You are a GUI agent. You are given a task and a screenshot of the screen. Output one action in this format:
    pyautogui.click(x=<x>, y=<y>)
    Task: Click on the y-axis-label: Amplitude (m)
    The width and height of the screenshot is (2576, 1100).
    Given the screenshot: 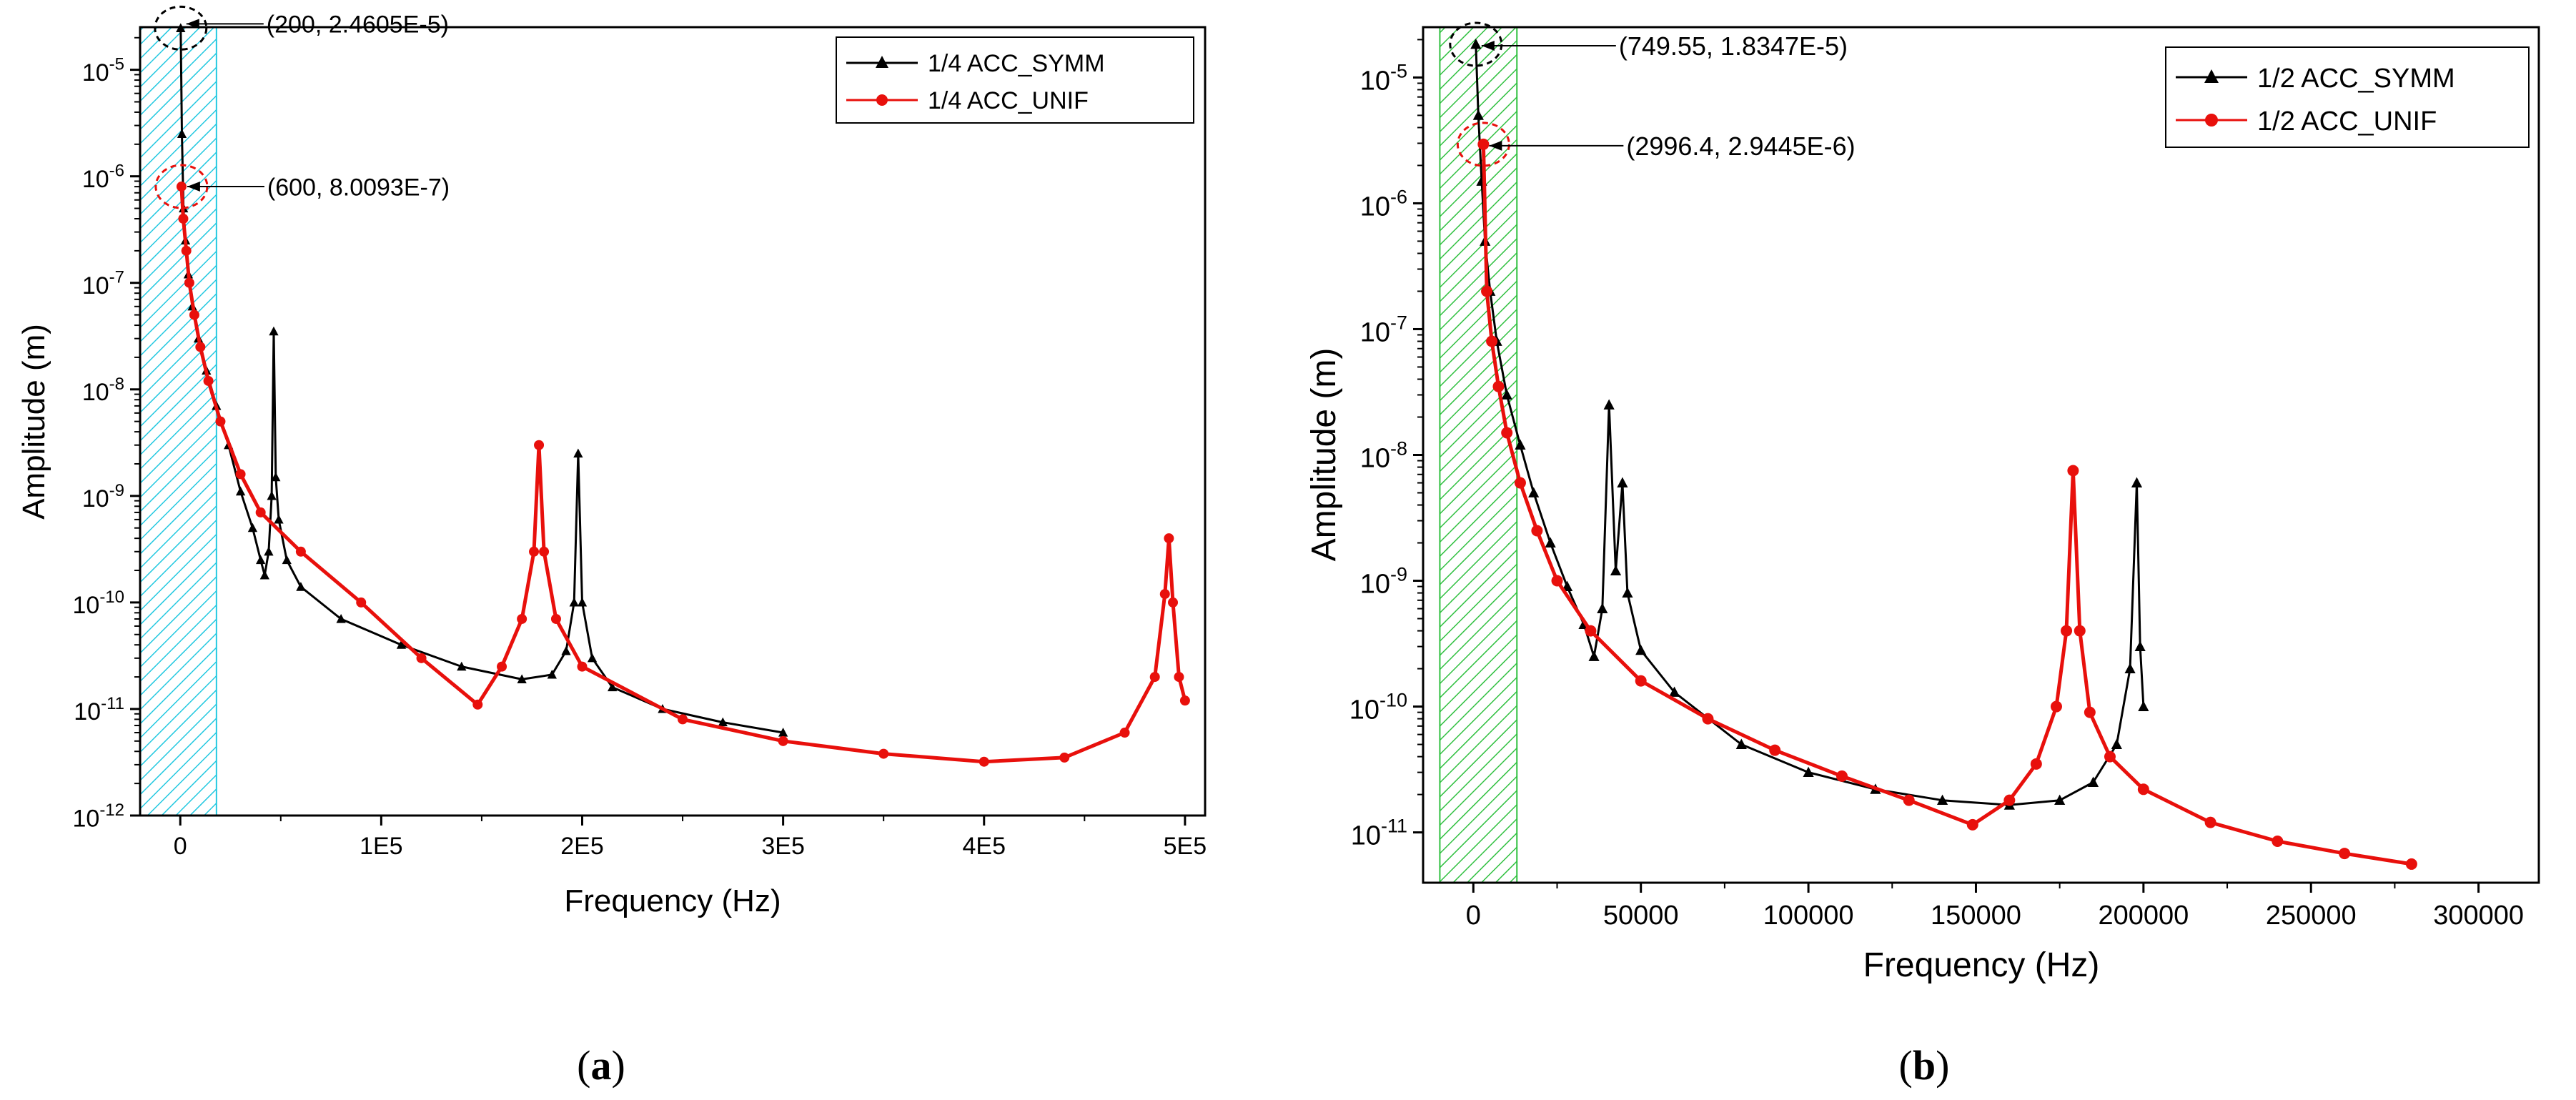 What is the action you would take?
    pyautogui.click(x=1324, y=455)
    